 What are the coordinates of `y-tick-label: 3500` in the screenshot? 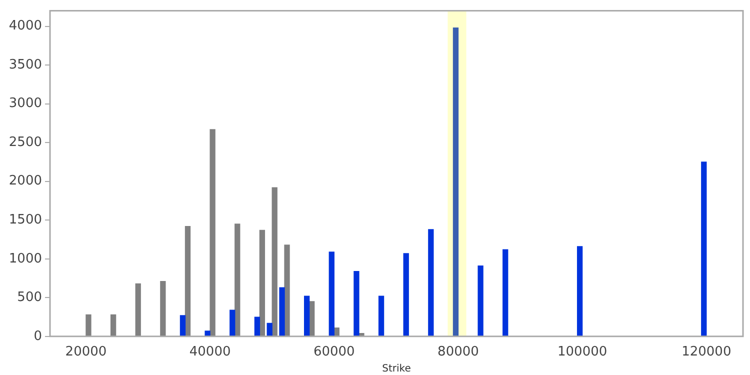 It's located at (25, 64).